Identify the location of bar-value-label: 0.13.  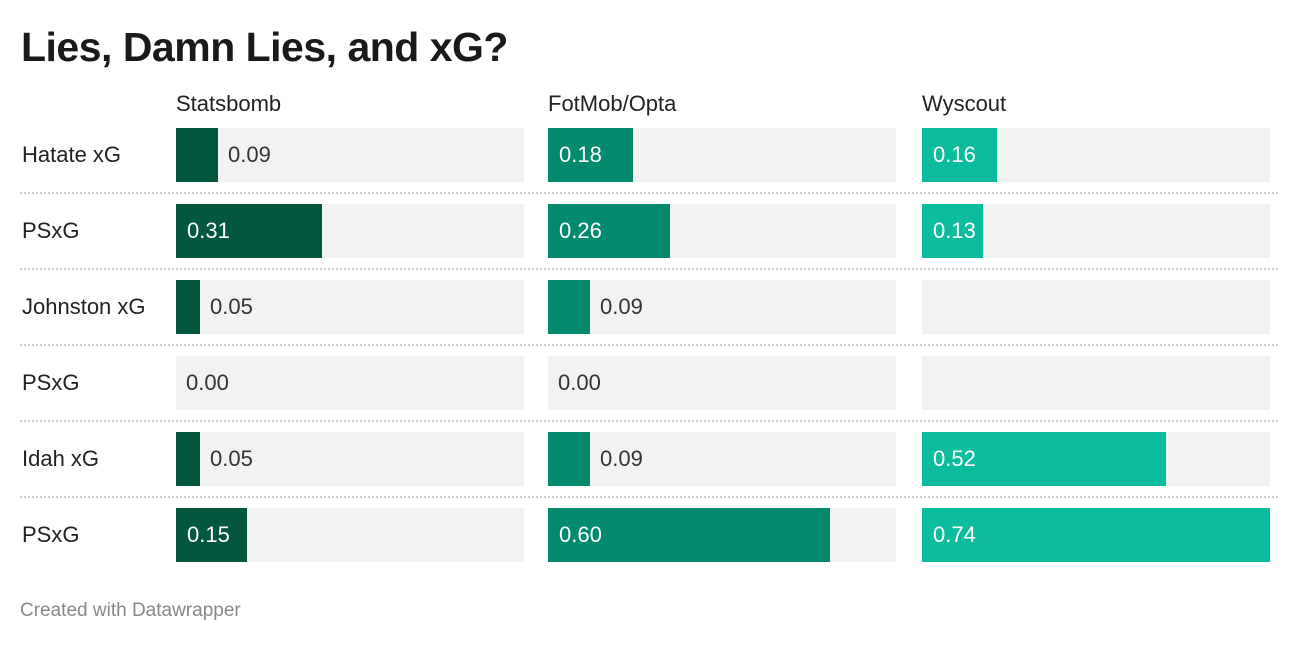
(954, 230).